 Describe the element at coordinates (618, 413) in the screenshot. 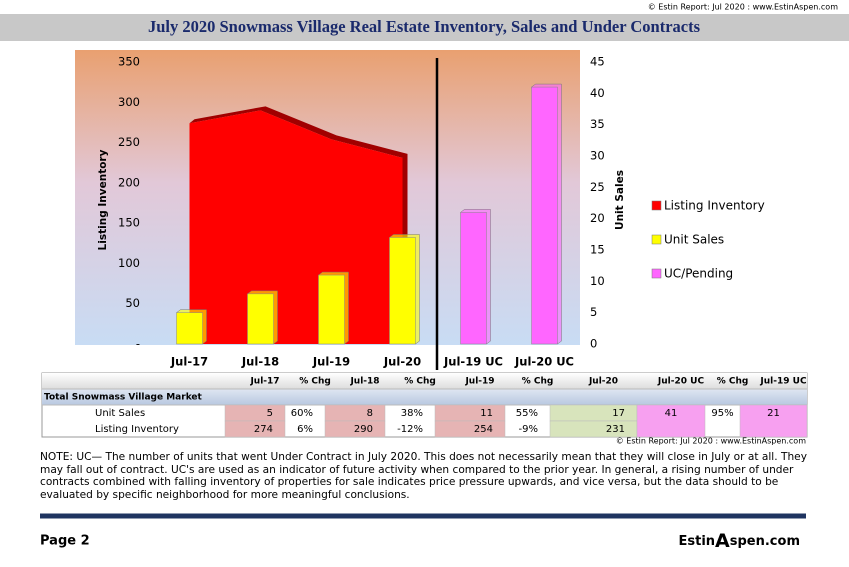

I see `table-cell: 17` at that location.